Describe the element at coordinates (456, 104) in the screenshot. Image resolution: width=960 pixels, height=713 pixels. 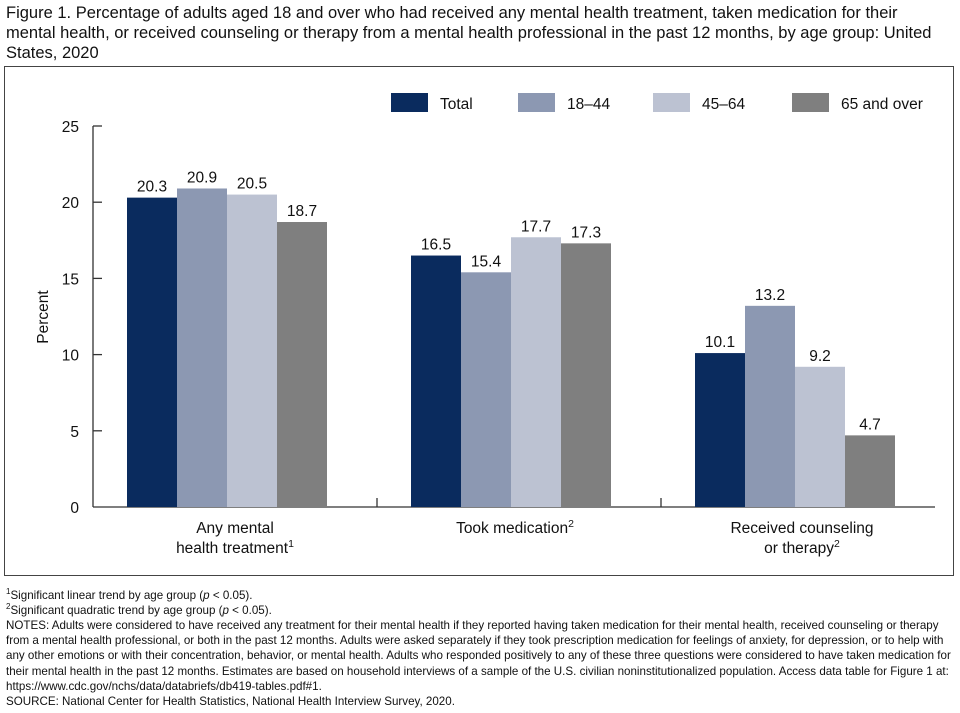
I see `legend-label: Total` at that location.